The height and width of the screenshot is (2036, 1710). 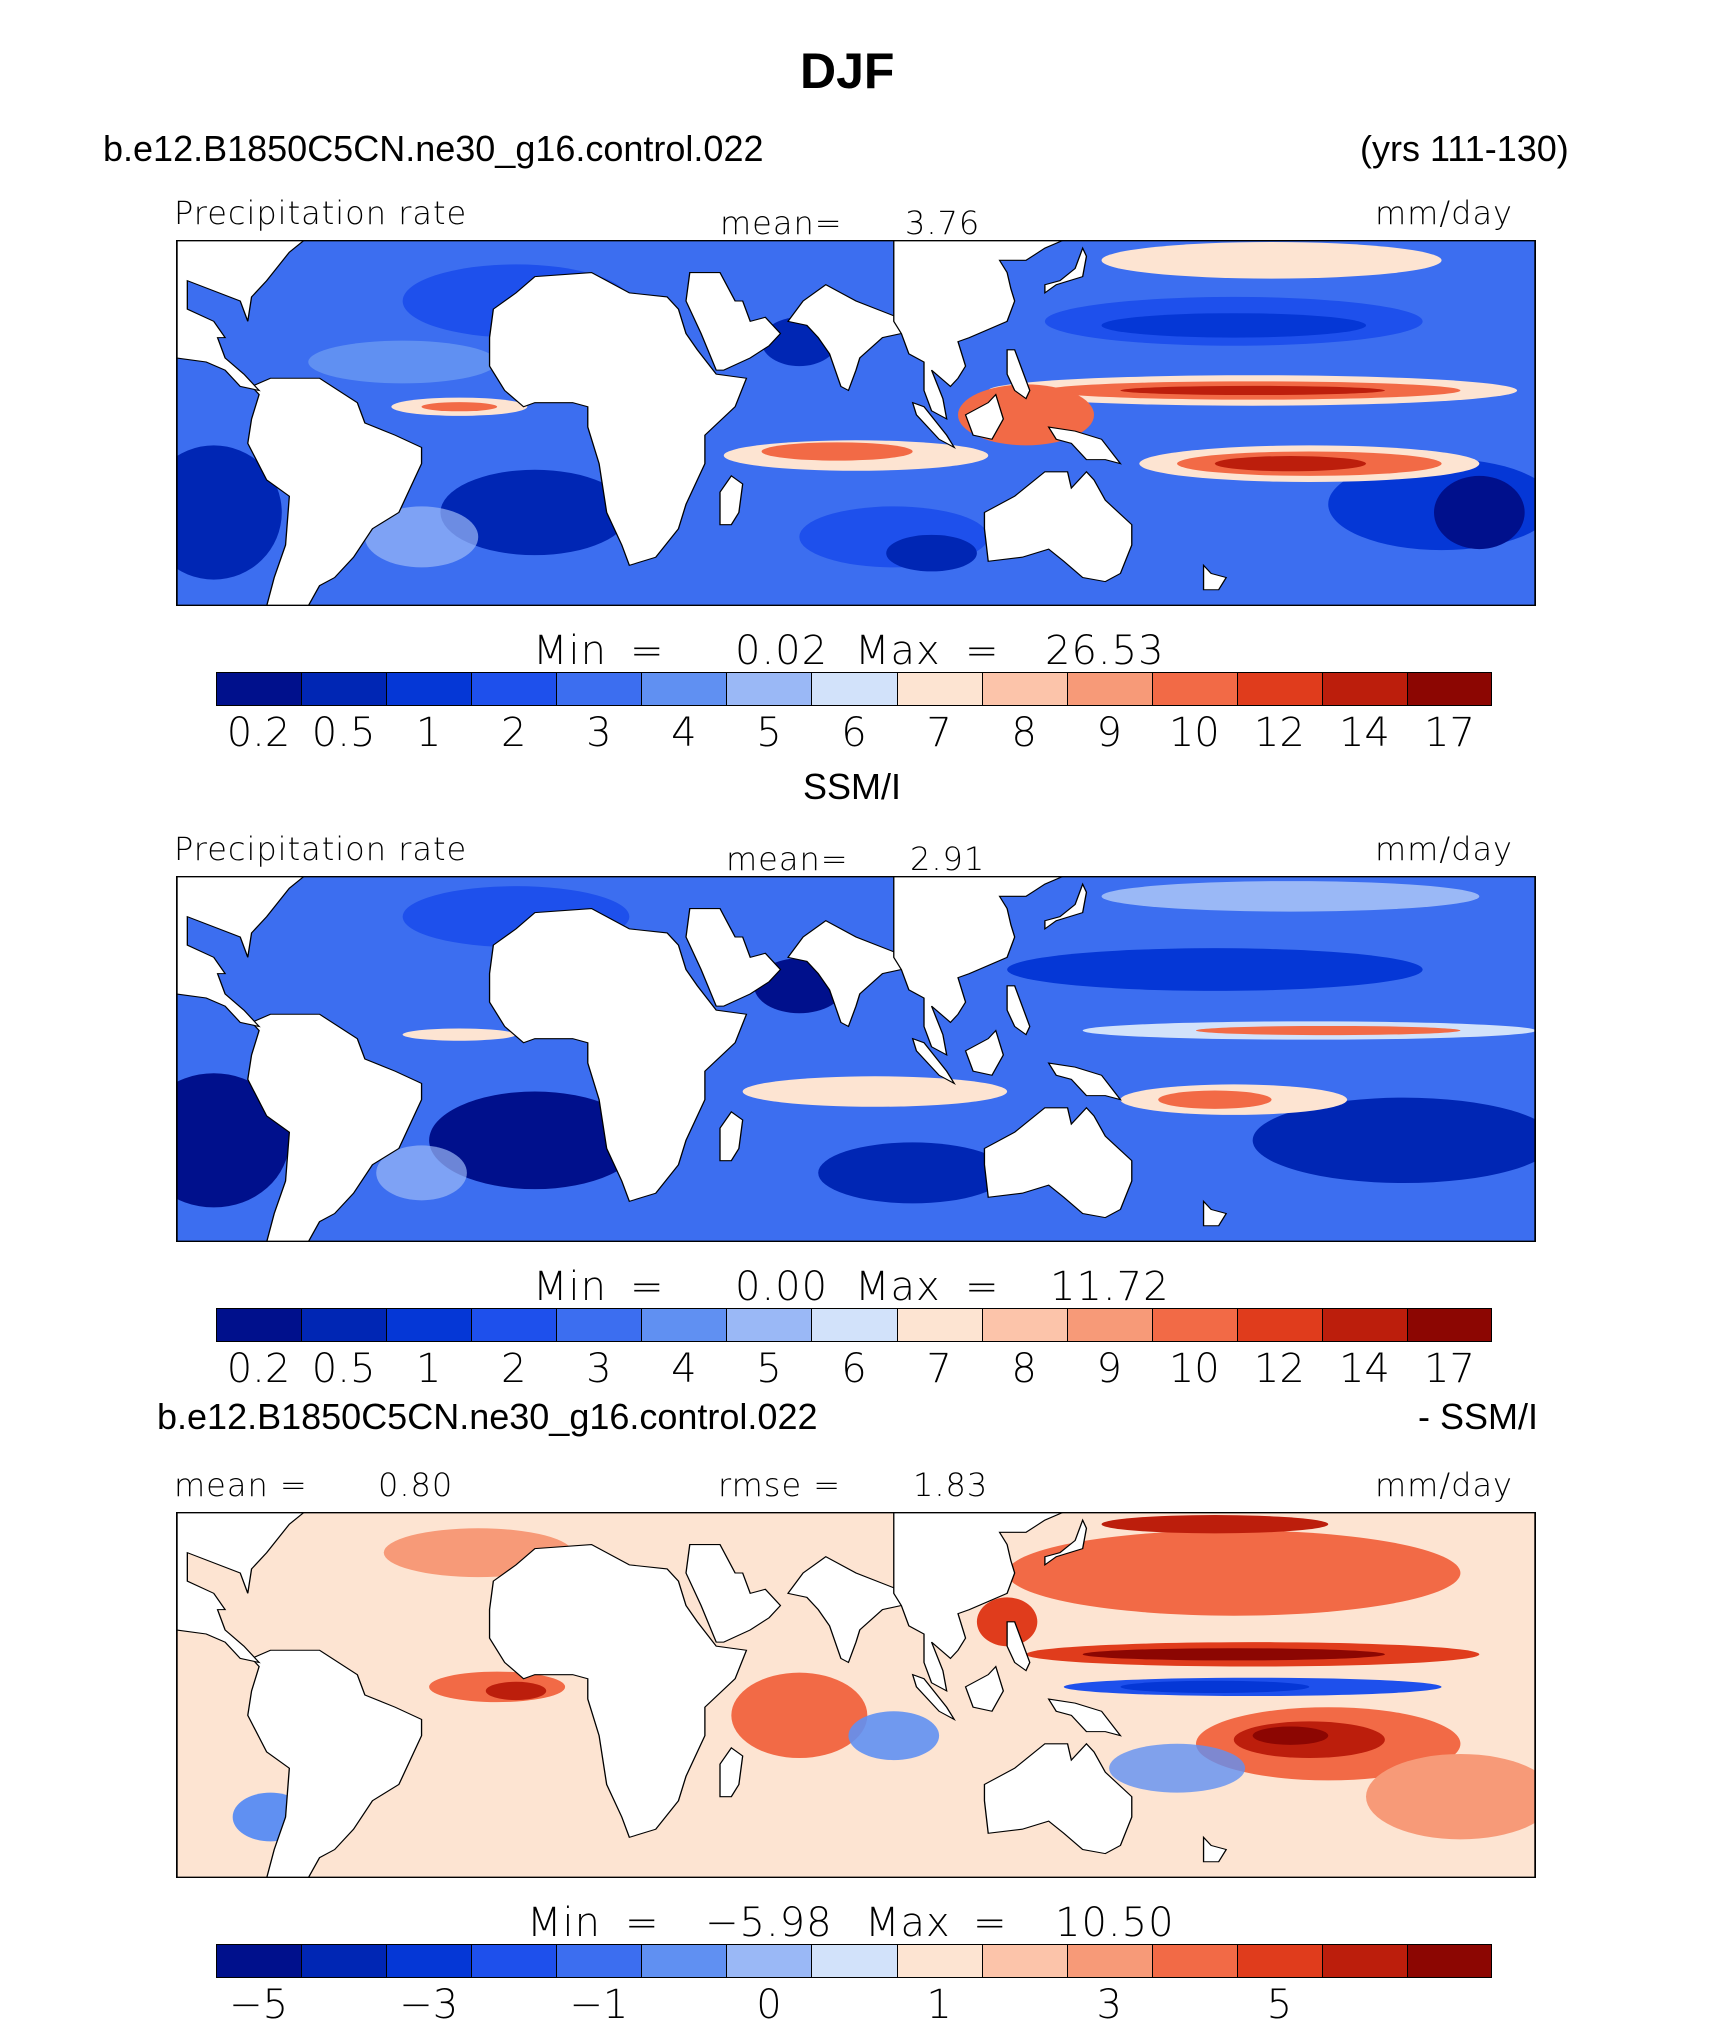 What do you see at coordinates (939, 1369) in the screenshot?
I see `colorbar-tick-label: 7` at bounding box center [939, 1369].